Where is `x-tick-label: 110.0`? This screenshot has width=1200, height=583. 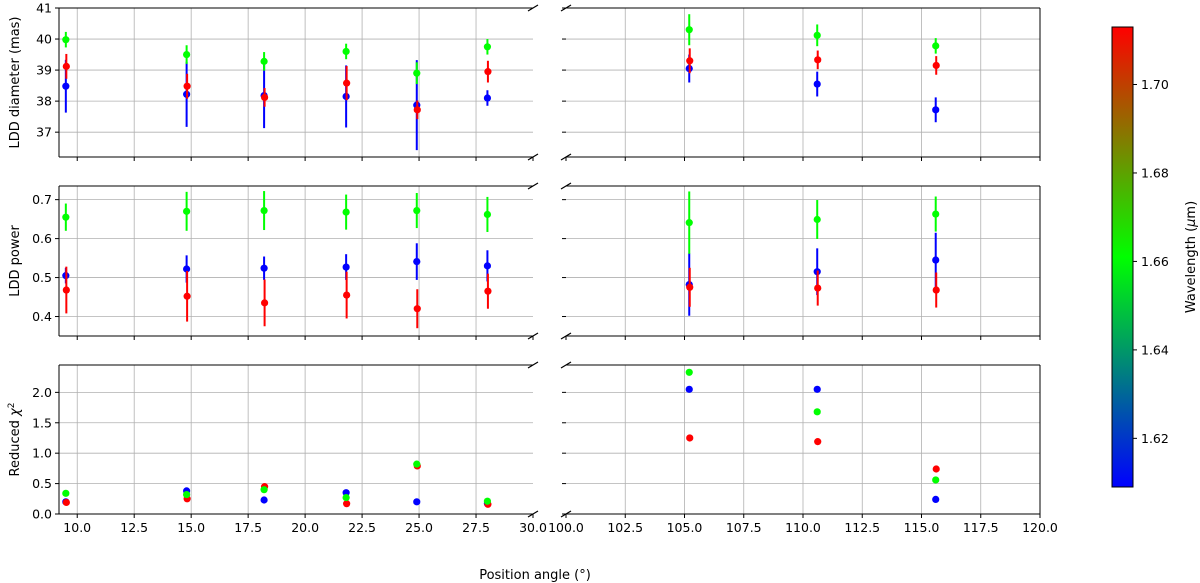
x-tick-label: 110.0 is located at coordinates (803, 527).